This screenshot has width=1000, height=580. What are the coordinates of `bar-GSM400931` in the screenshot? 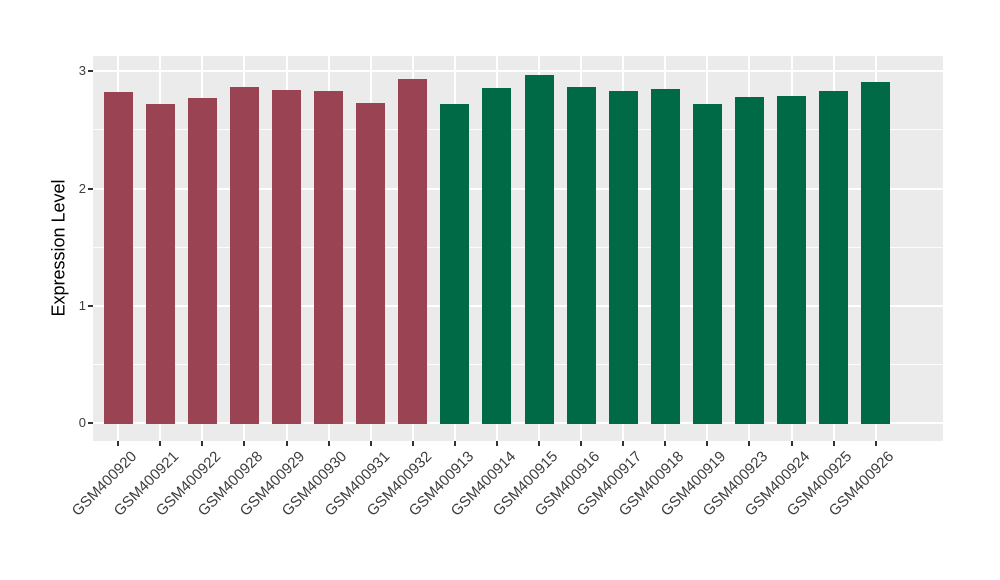 It's located at (371, 263).